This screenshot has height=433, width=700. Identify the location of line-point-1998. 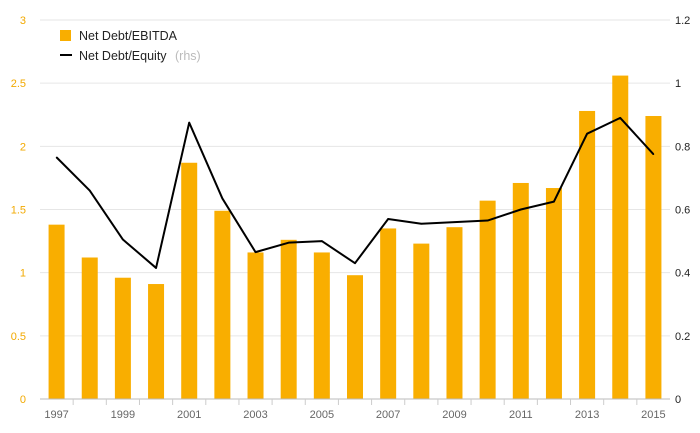
(89, 190).